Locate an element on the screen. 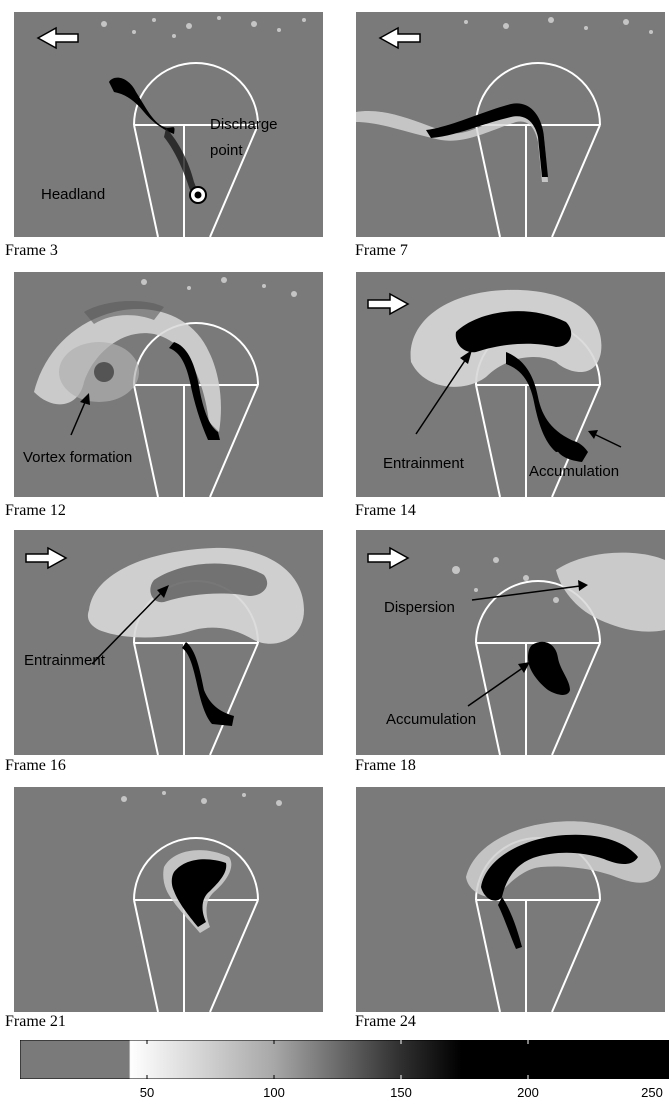  annotation-discharge: Discharge is located at coordinates (244, 124).